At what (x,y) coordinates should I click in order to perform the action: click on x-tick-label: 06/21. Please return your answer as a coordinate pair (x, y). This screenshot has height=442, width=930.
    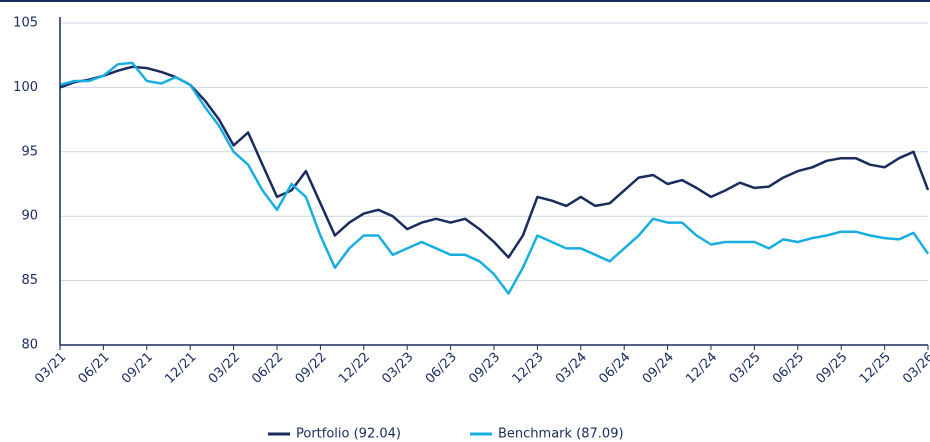
    Looking at the image, I should click on (94, 368).